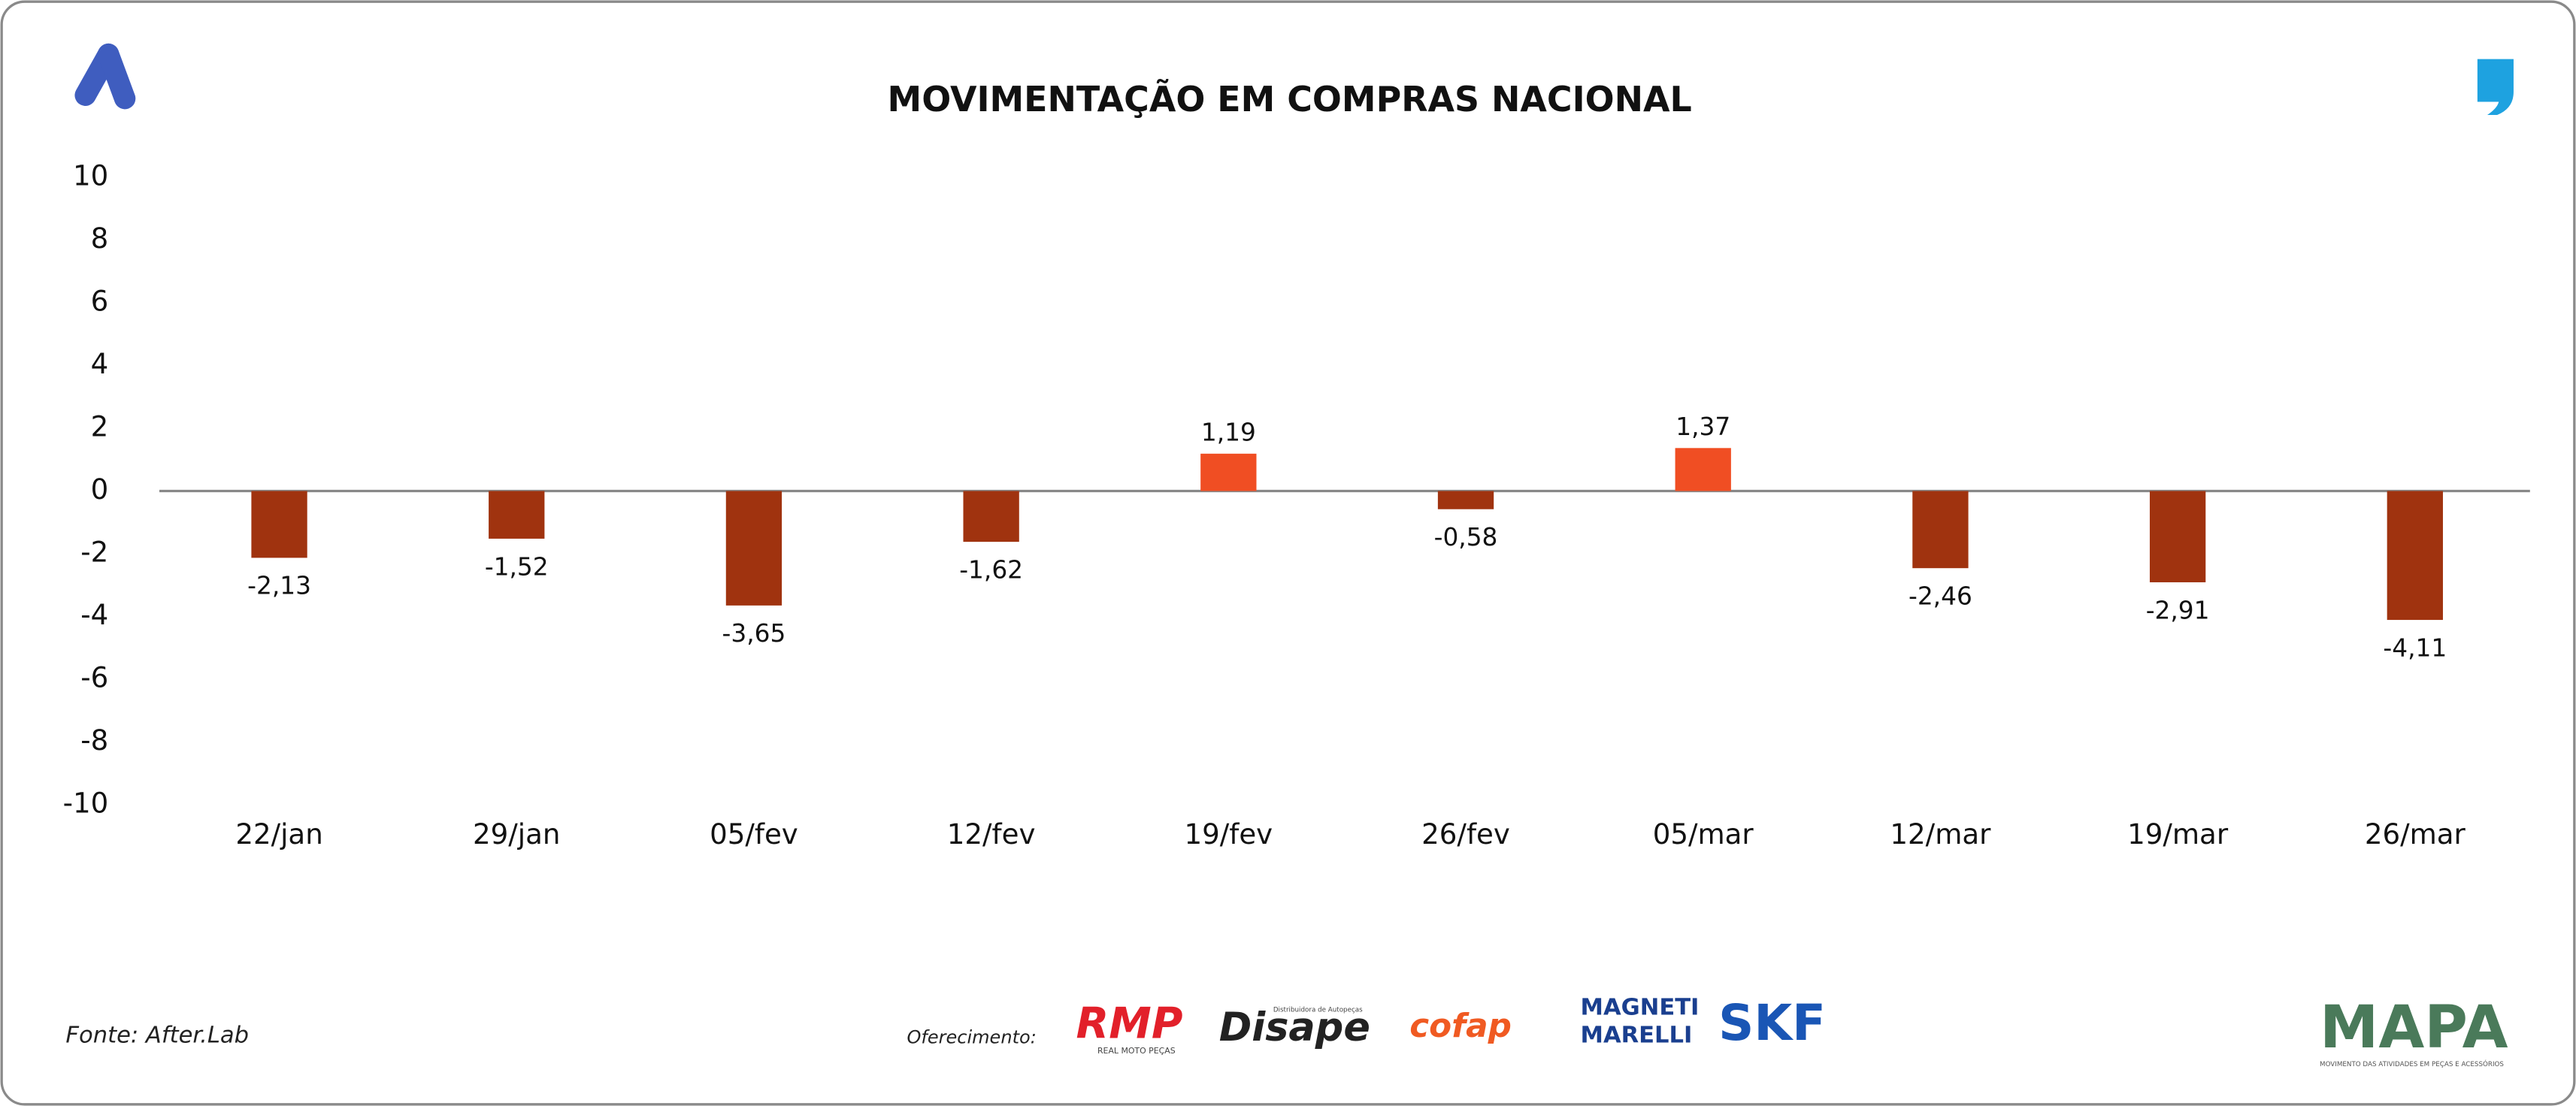 The height and width of the screenshot is (1106, 2576). I want to click on sponsor-logo: Disape, so click(1294, 1027).